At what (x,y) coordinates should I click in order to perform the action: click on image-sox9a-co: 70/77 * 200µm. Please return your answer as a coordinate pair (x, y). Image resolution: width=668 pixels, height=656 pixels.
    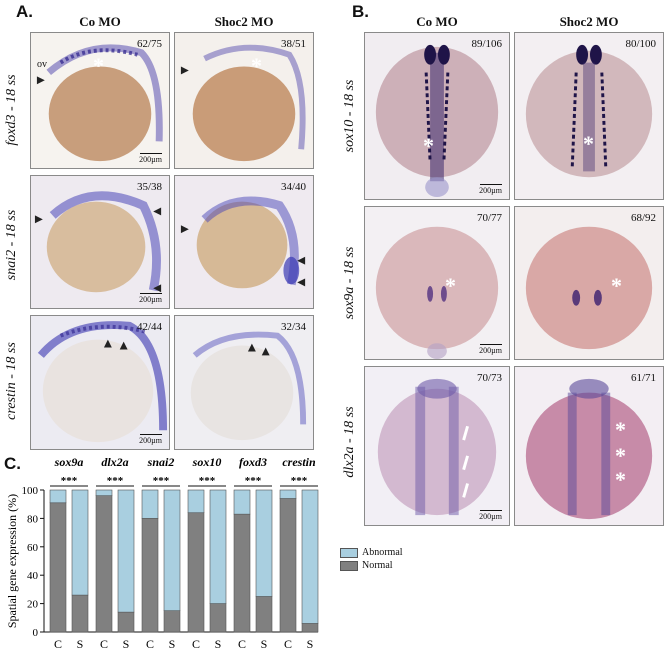
    Looking at the image, I should click on (437, 283).